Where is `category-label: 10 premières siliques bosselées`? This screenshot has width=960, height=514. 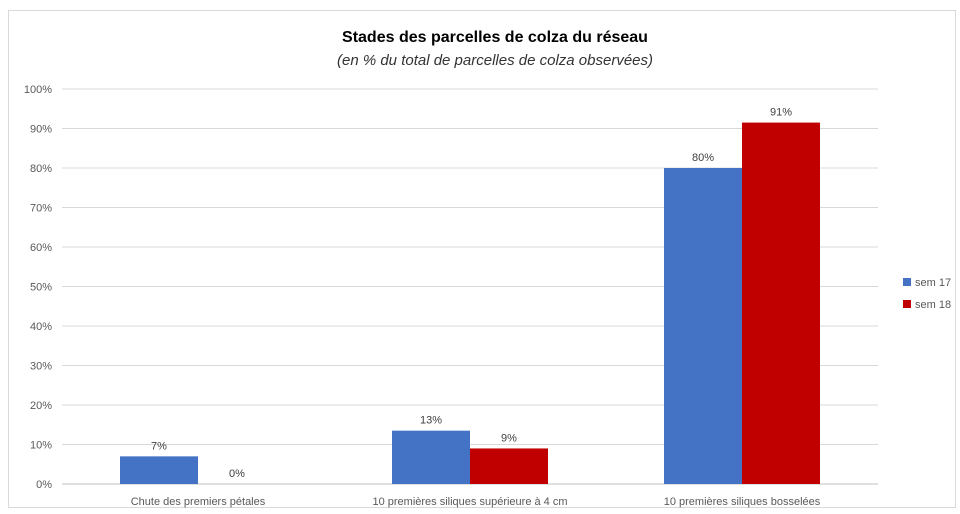 category-label: 10 premières siliques bosselées is located at coordinates (742, 502).